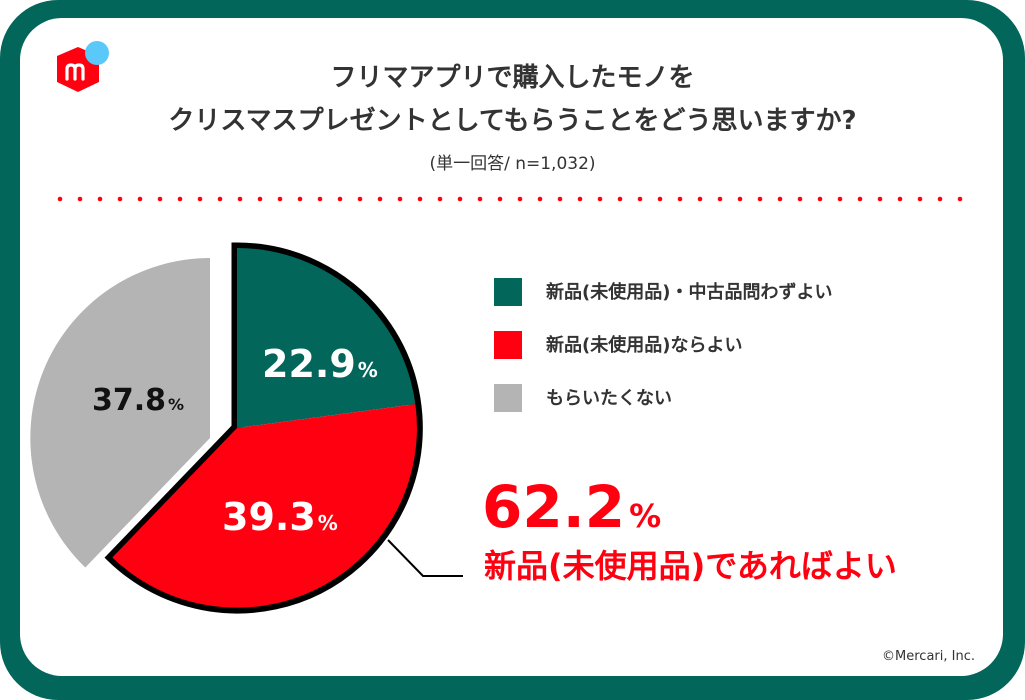 This screenshot has height=700, width=1025. Describe the element at coordinates (644, 345) in the screenshot. I see `legend-label: 新品(未使用品)ならよい` at that location.